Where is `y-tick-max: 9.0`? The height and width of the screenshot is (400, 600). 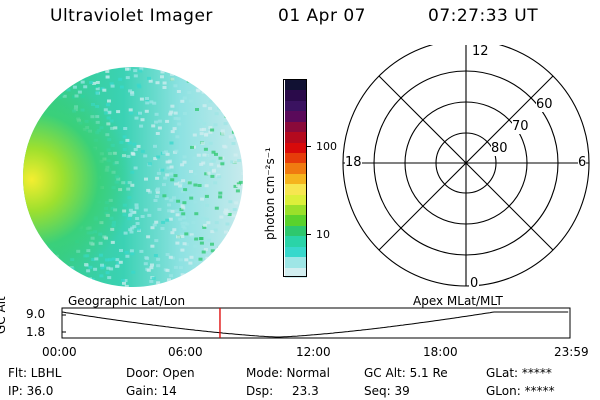
y-tick-max: 9.0 is located at coordinates (36, 314).